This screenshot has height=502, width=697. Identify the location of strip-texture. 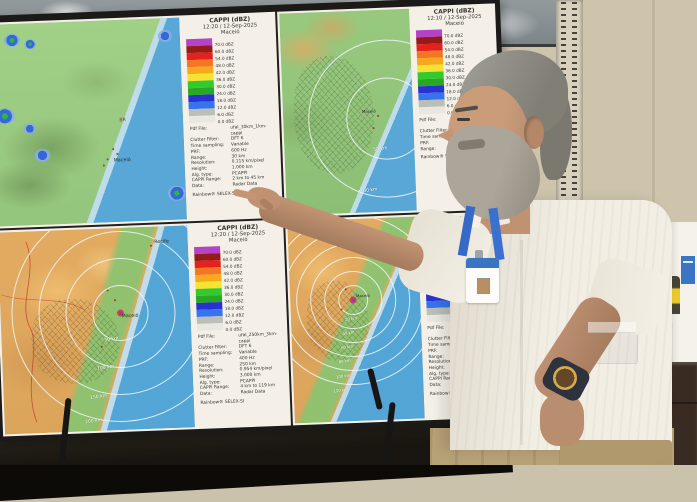
(574, 119).